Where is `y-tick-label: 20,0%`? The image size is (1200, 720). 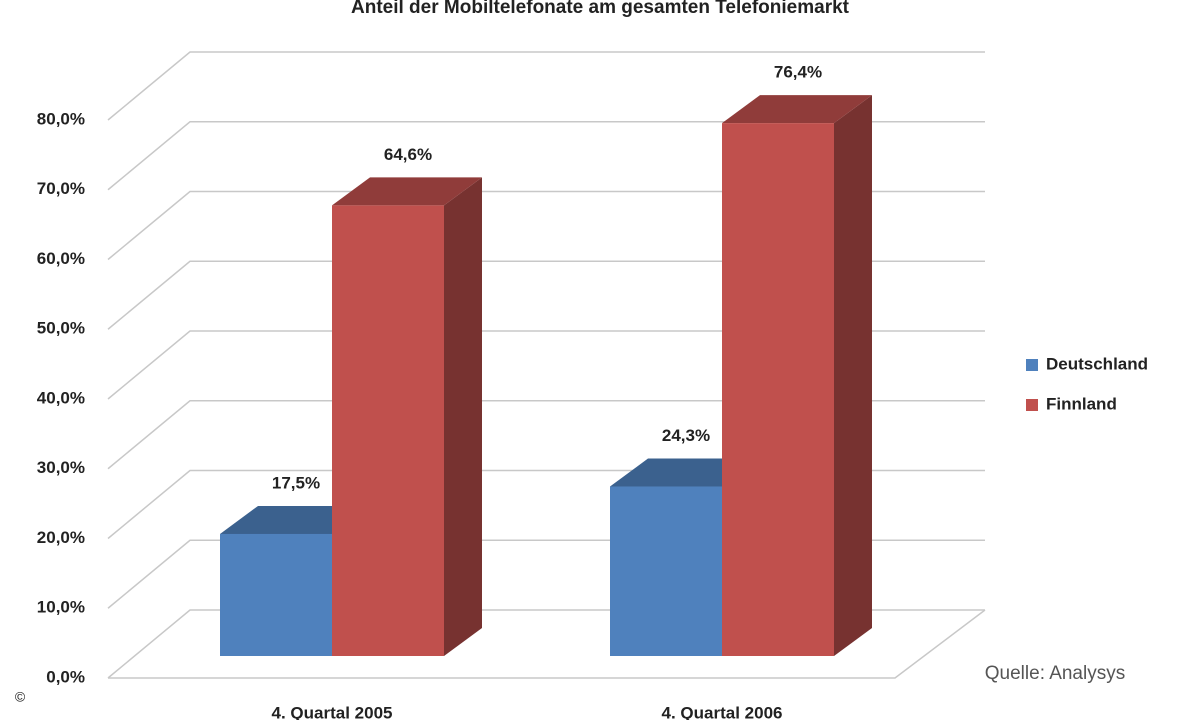 y-tick-label: 20,0% is located at coordinates (61, 537).